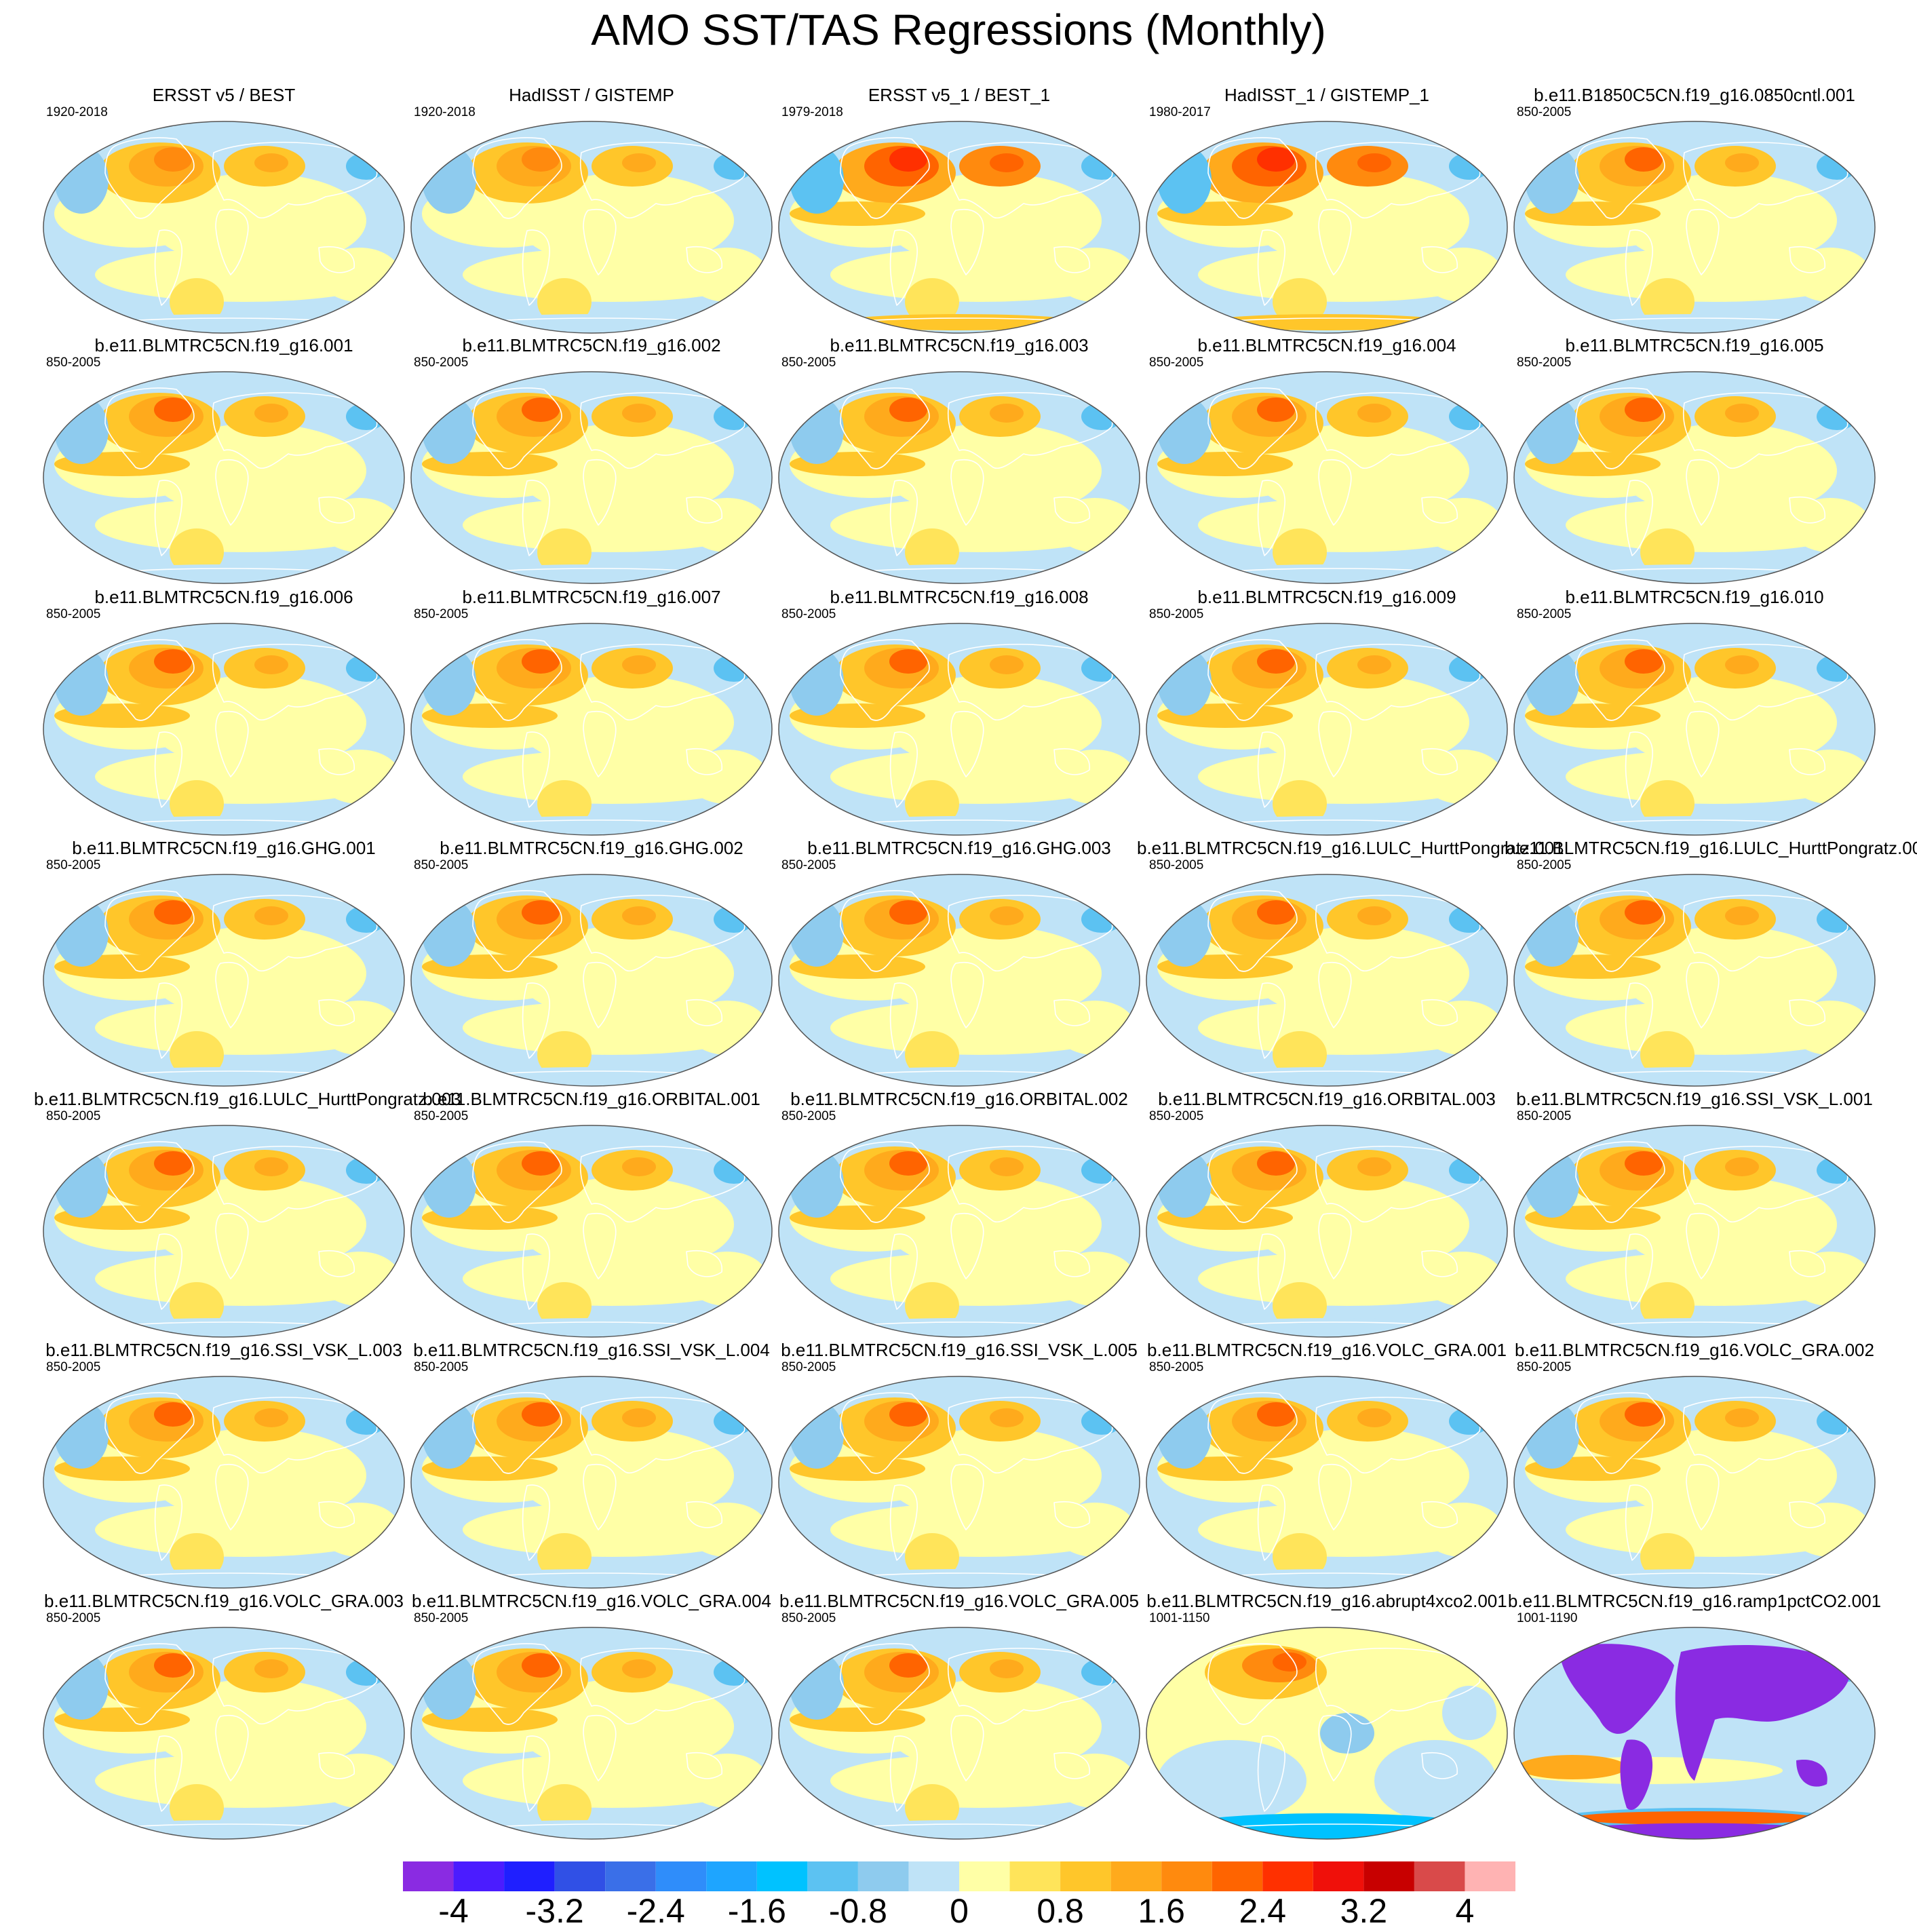 This screenshot has height=1932, width=1917. I want to click on colorbar-tick-label: 2.4, so click(1263, 1911).